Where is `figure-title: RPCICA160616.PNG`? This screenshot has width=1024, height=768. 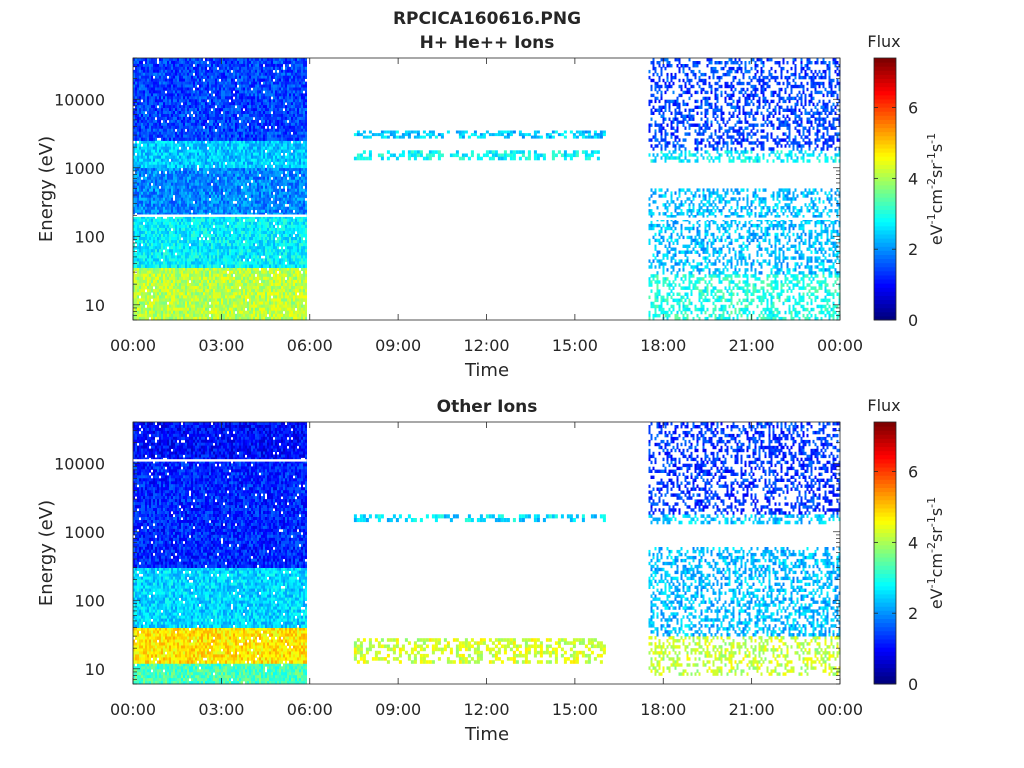 figure-title: RPCICA160616.PNG is located at coordinates (487, 19).